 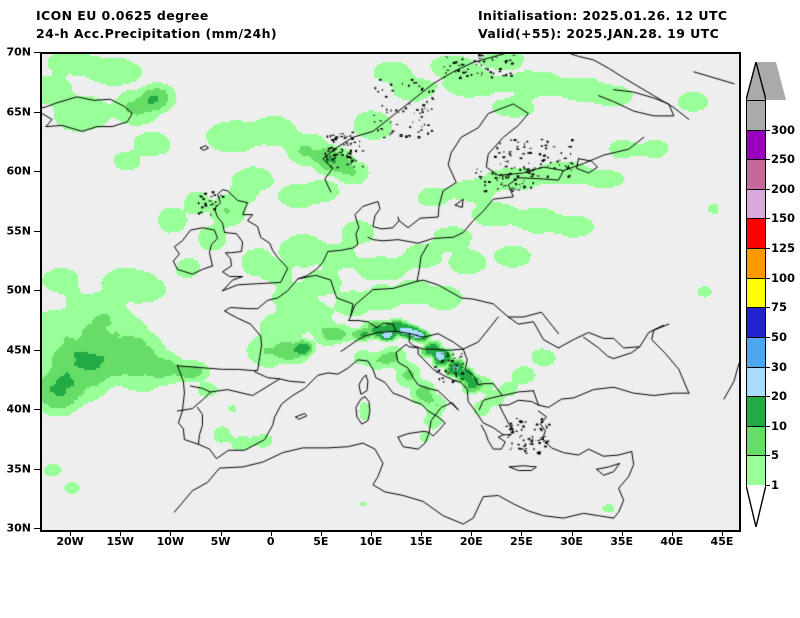 What do you see at coordinates (18, 171) in the screenshot?
I see `latitude-tick-label: 60N` at bounding box center [18, 171].